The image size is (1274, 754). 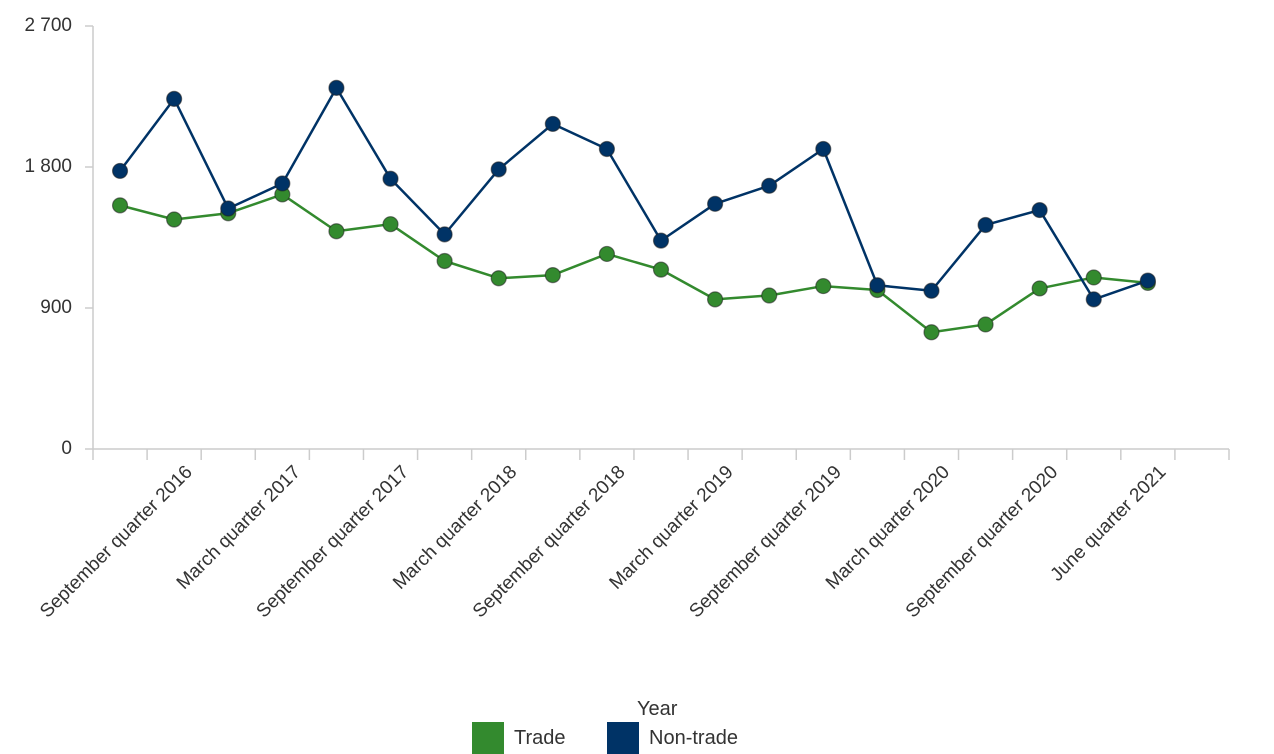 I want to click on legend-item-trade: Trade, so click(x=519, y=738).